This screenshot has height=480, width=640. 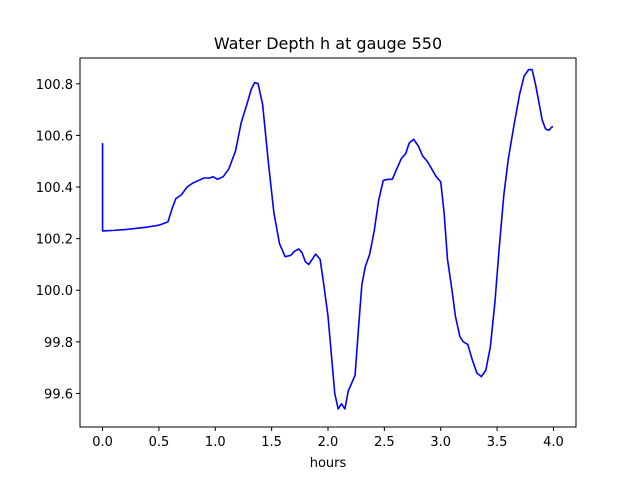 What do you see at coordinates (54, 85) in the screenshot?
I see `y-tick-label: 100.8` at bounding box center [54, 85].